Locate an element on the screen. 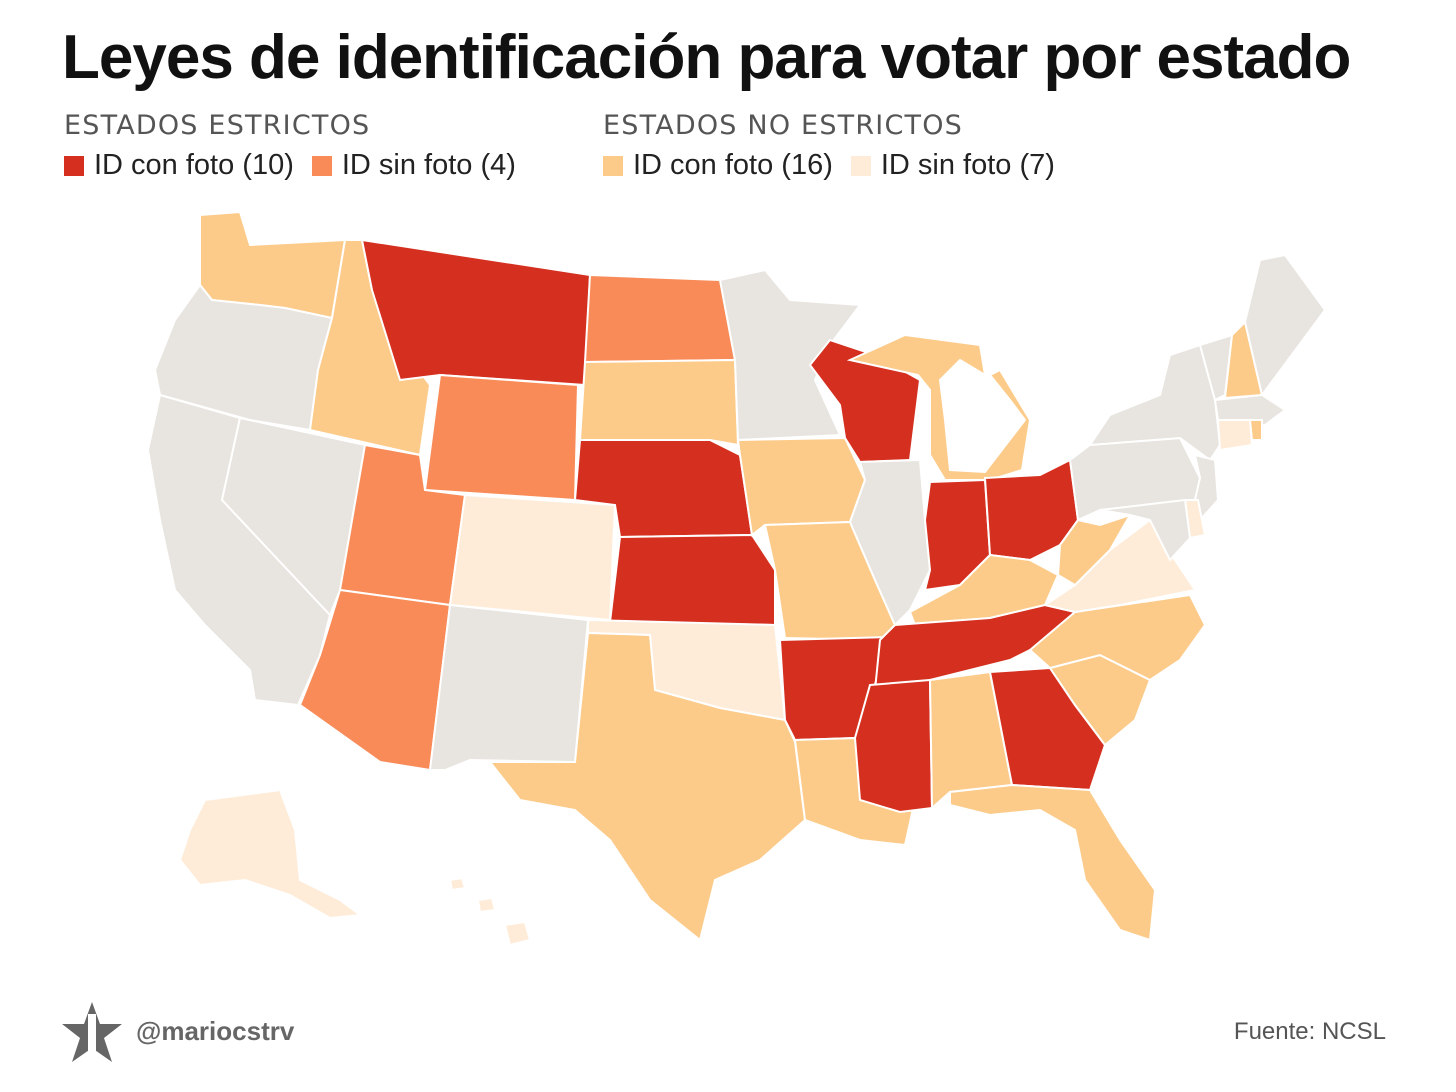  state-SD is located at coordinates (659, 402).